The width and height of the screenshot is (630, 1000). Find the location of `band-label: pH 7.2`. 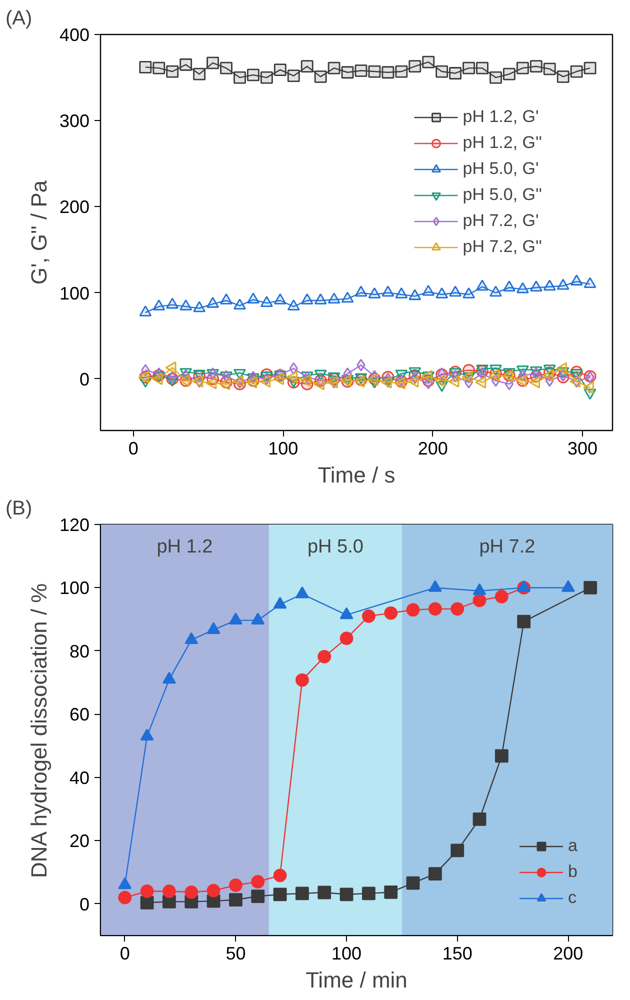

band-label: pH 7.2 is located at coordinates (507, 547).